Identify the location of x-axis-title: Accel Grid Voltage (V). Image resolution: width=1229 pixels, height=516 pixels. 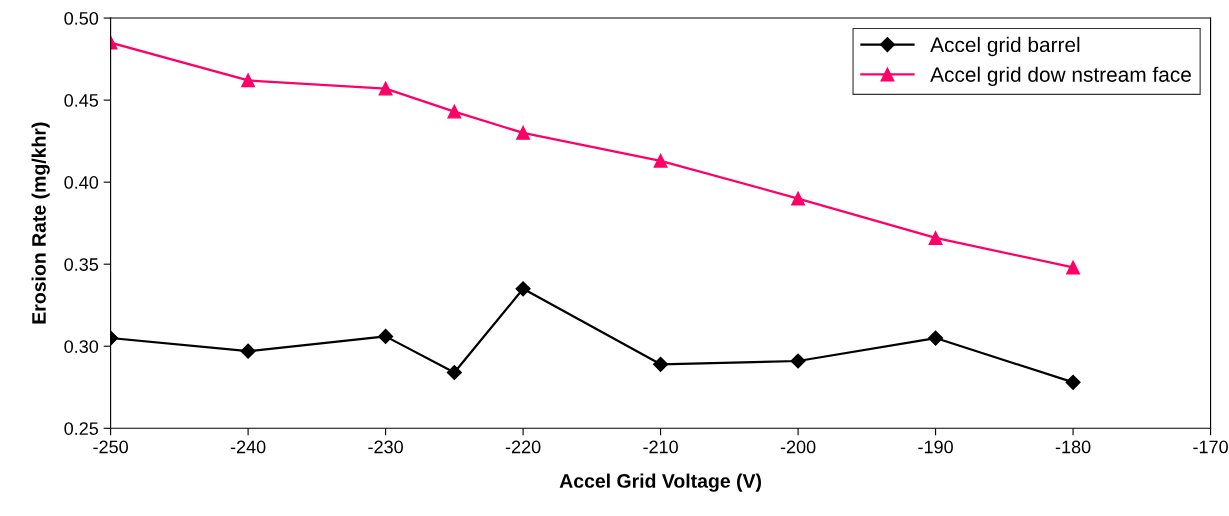
(660, 482).